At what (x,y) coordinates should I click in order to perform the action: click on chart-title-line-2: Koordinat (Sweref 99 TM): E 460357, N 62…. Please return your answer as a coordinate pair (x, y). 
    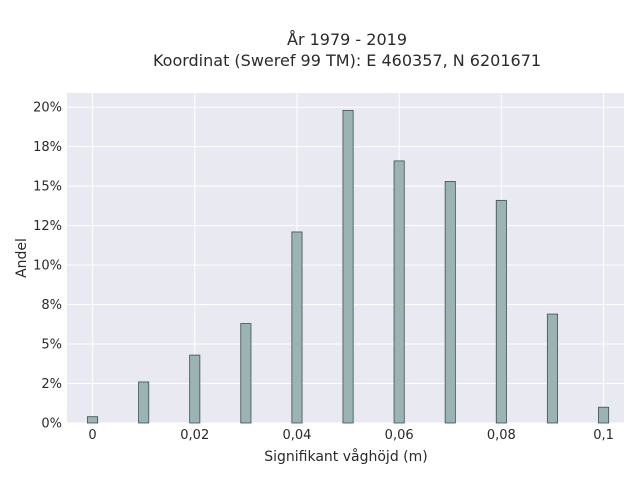
    Looking at the image, I should click on (347, 60).